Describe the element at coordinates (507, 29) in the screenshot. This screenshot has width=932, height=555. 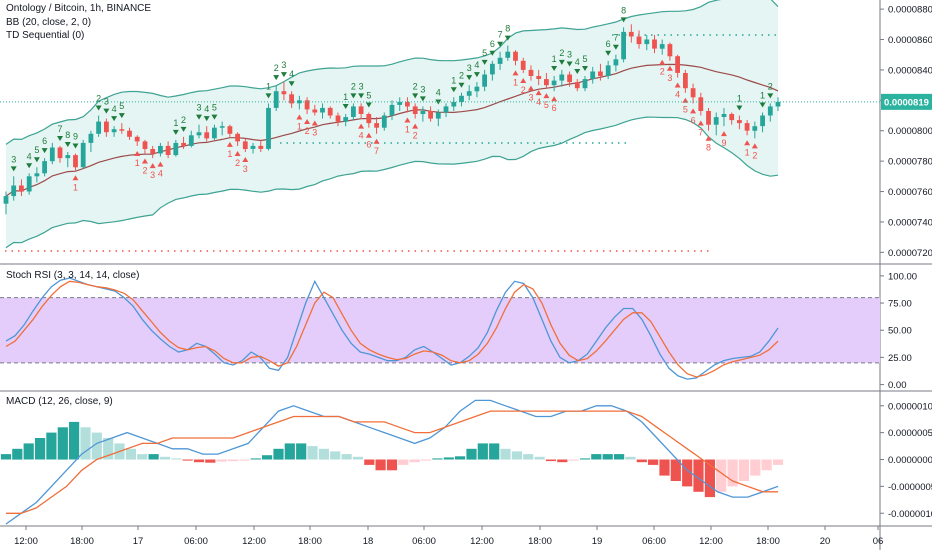
I see `td-setup-count-label: 8` at that location.